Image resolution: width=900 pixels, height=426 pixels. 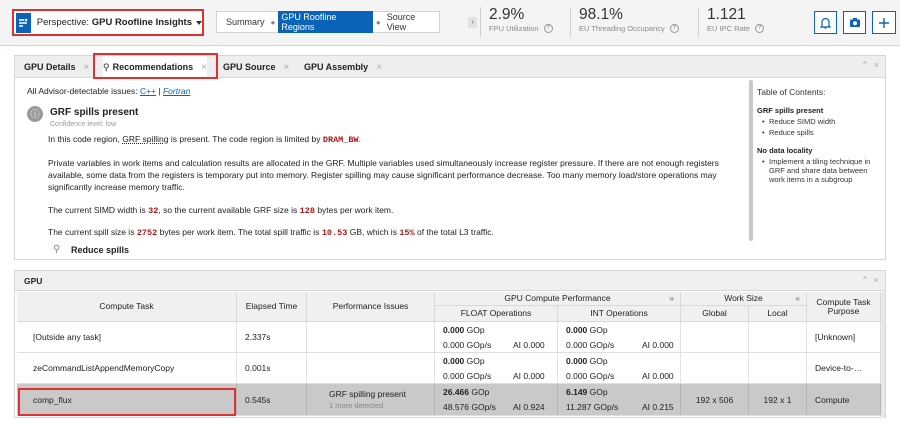 I want to click on expand-metrics-button: ›, so click(x=472, y=22).